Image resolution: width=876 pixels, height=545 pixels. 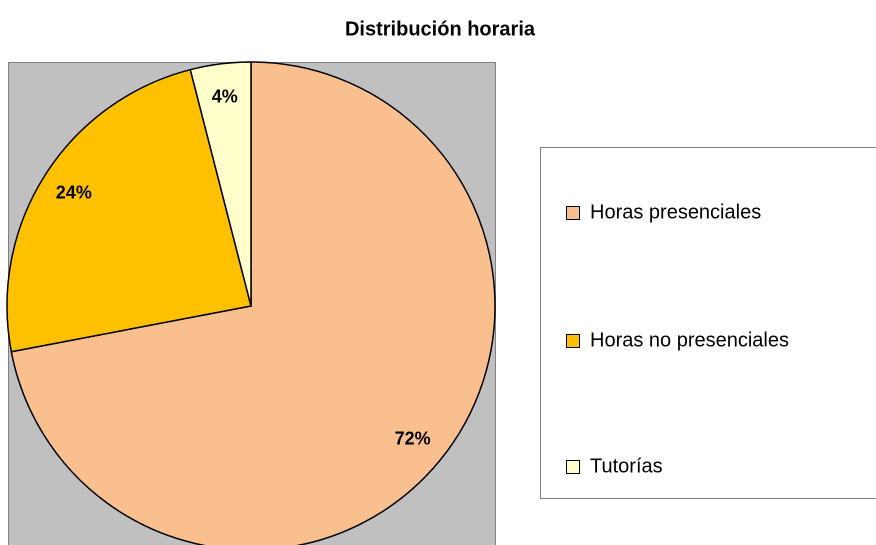 I want to click on data-label: 72%, so click(x=413, y=439).